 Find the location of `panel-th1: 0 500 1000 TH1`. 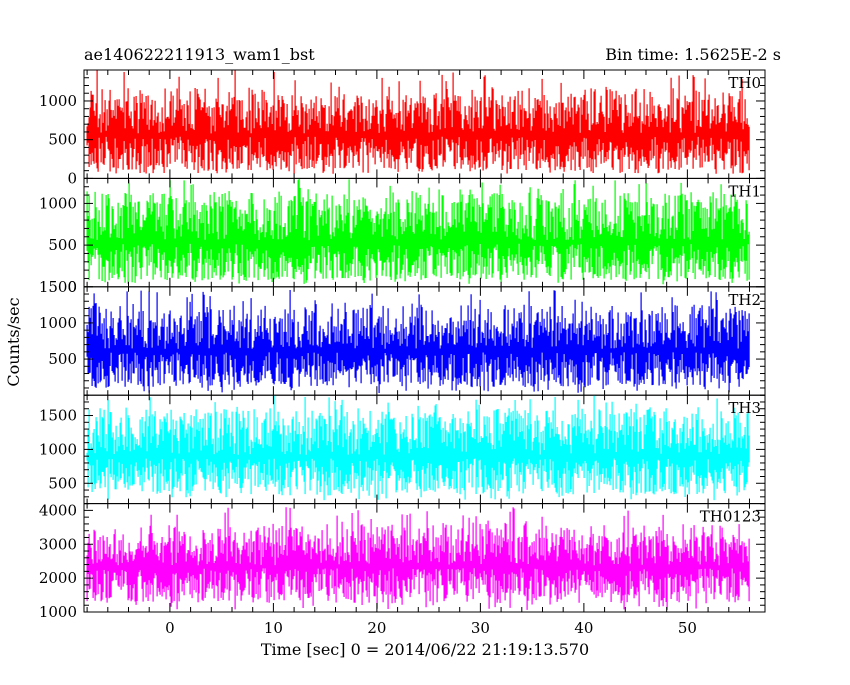

panel-th1: 0 500 1000 TH1 is located at coordinates (402, 236).